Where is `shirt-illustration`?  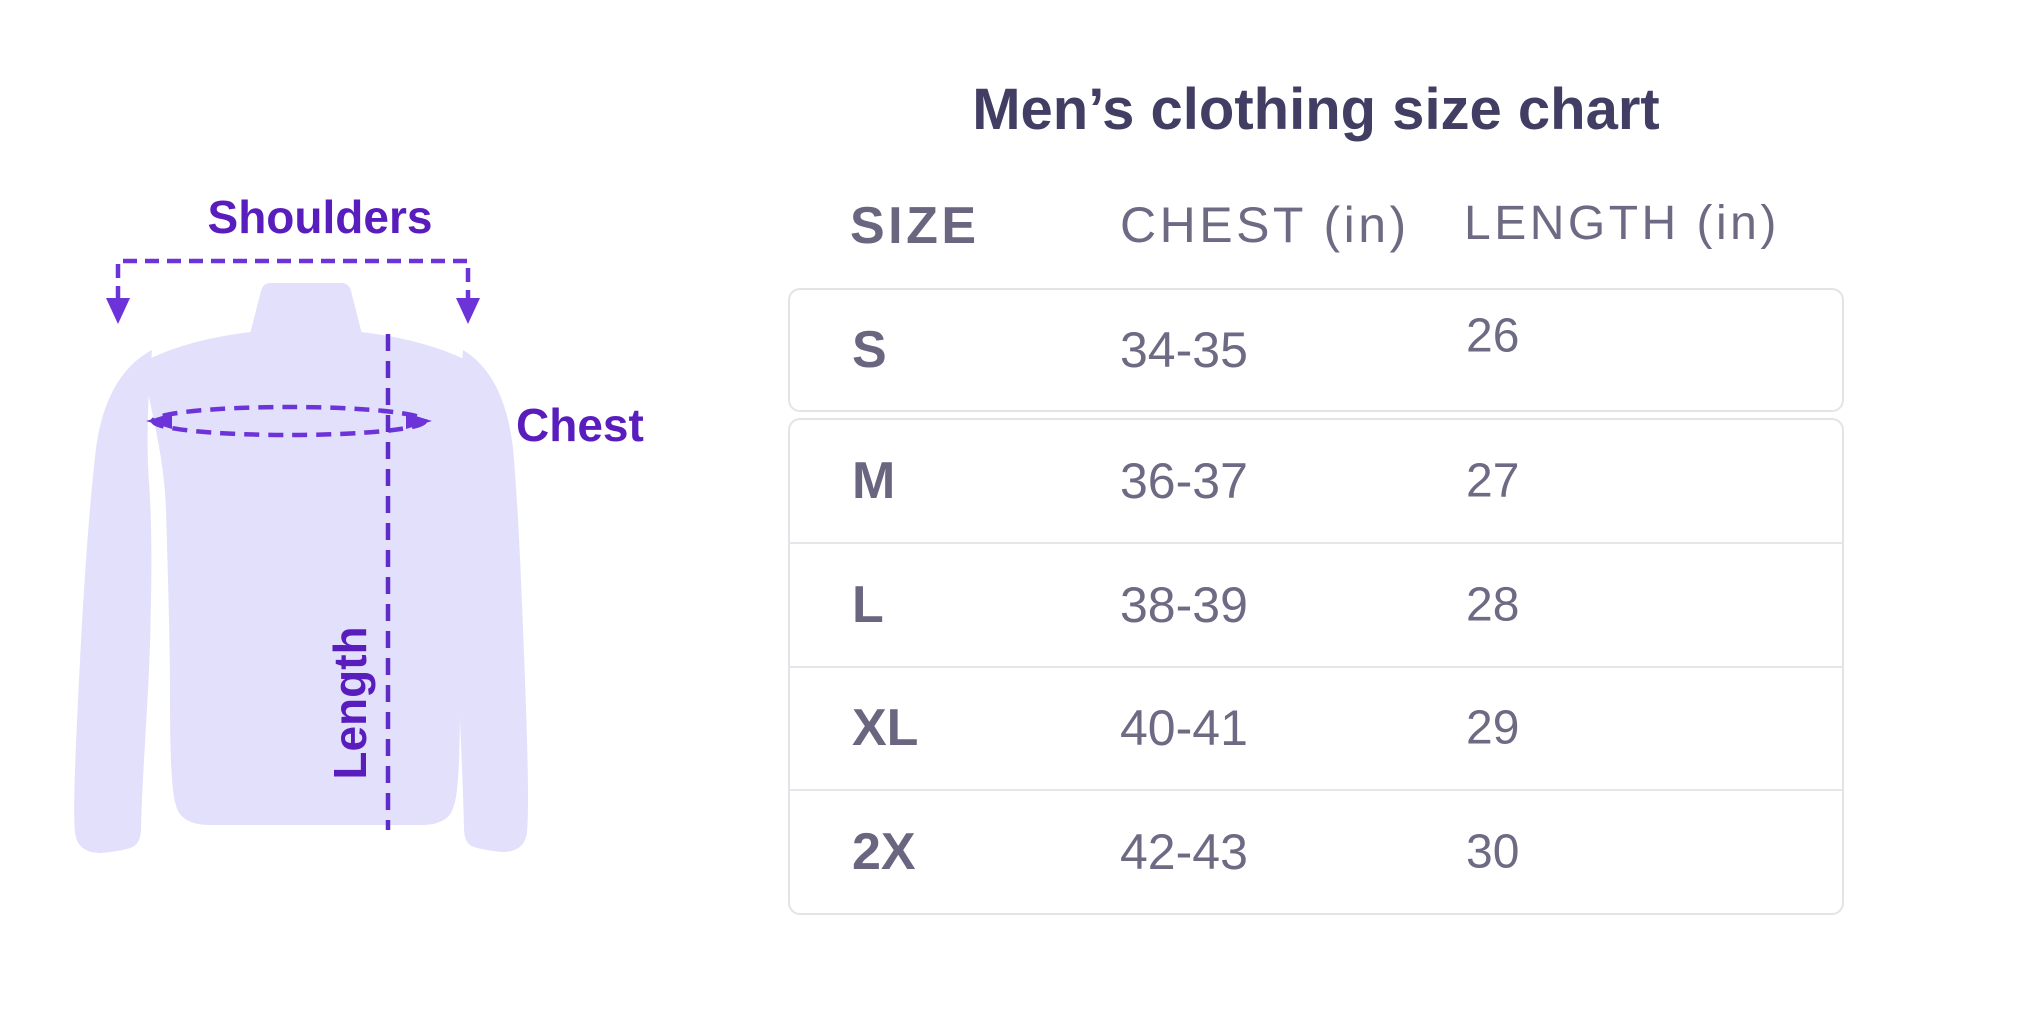 shirt-illustration is located at coordinates (301, 555).